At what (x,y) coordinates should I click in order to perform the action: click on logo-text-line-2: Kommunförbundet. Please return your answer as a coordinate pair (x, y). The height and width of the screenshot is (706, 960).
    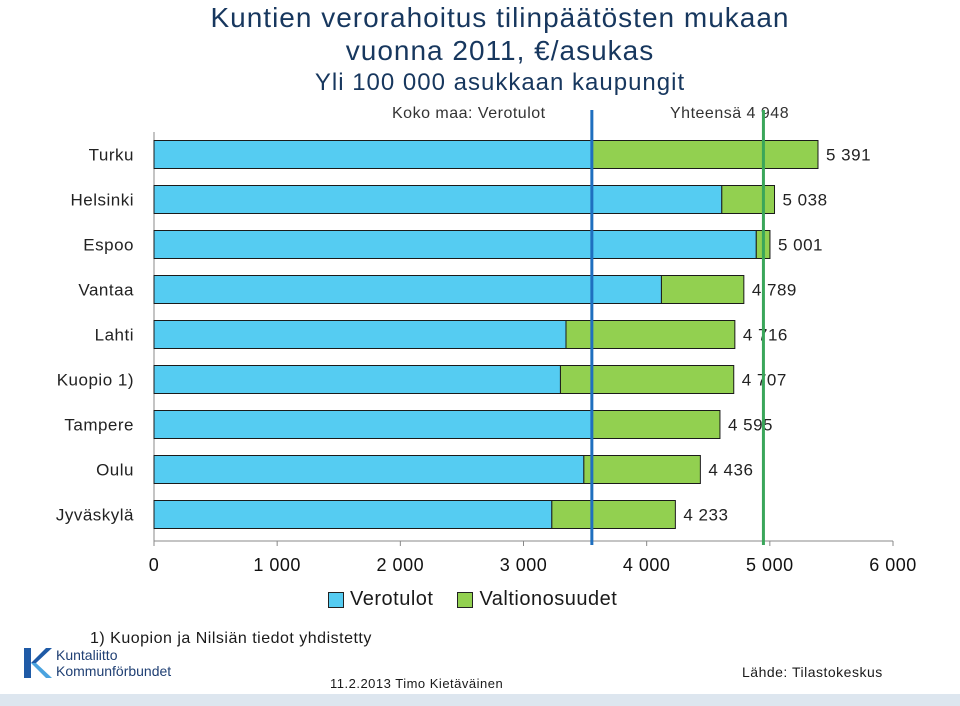
    Looking at the image, I should click on (114, 671).